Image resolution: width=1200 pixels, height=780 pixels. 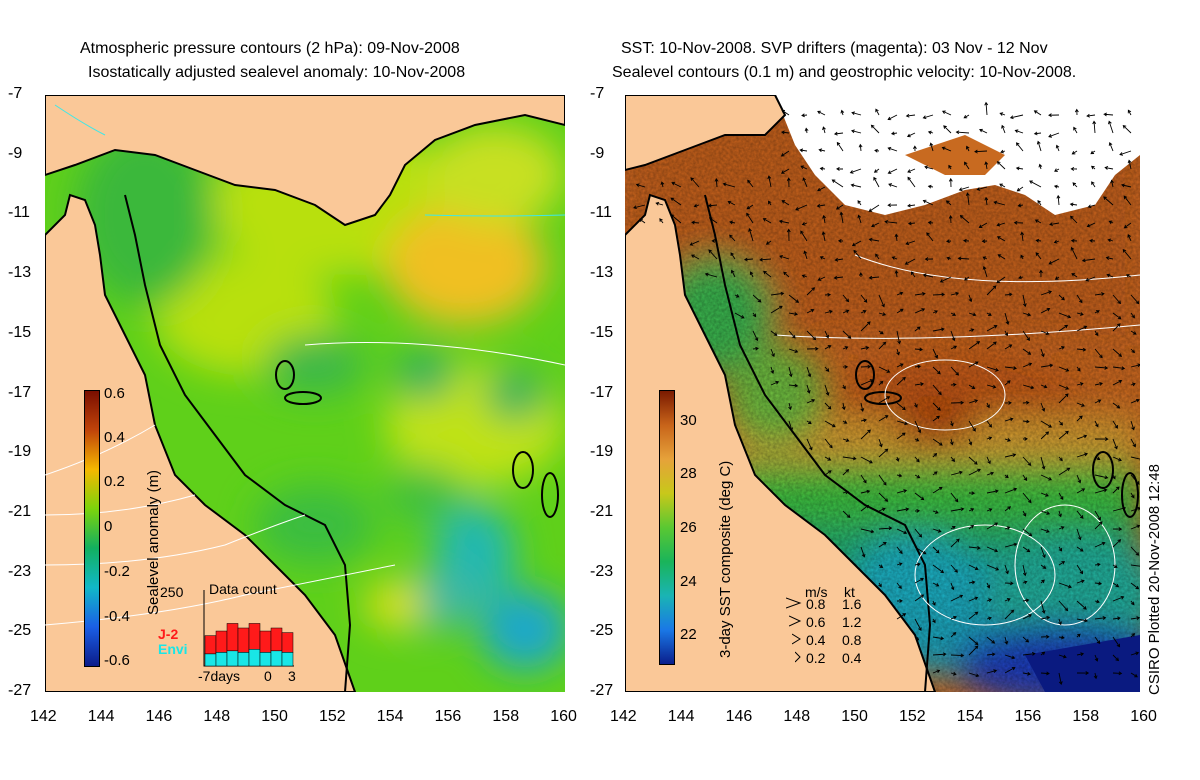 What do you see at coordinates (172, 592) in the screenshot?
I see `data-count-ymax: 250` at bounding box center [172, 592].